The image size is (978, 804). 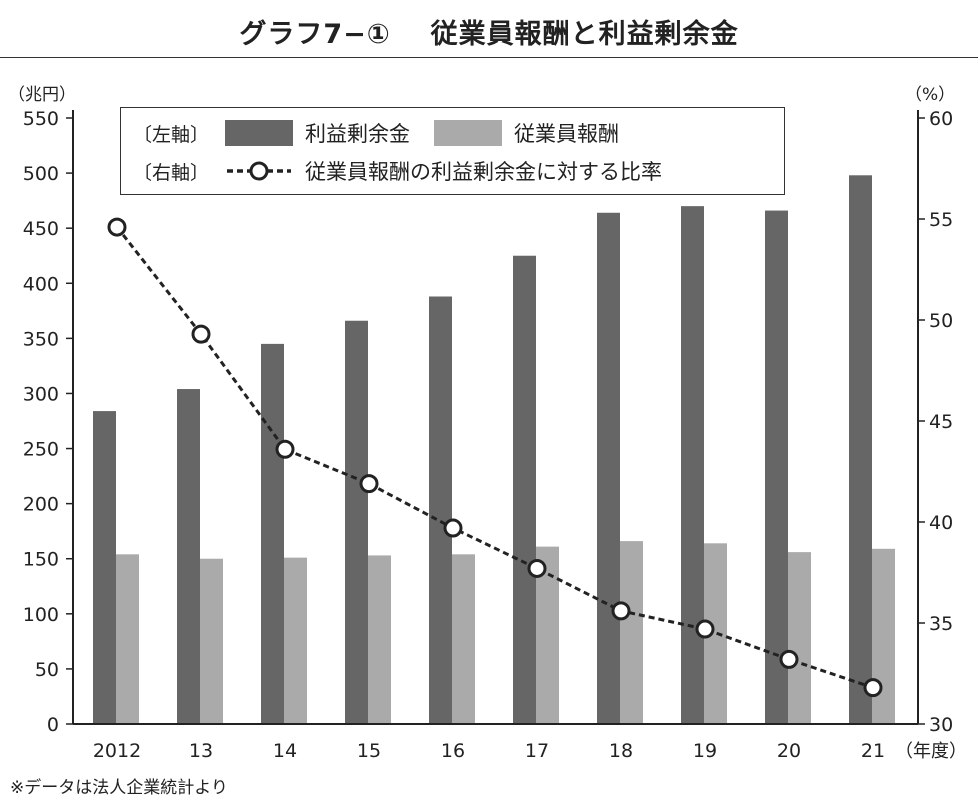 What do you see at coordinates (171, 134) in the screenshot?
I see `legend-left-axis-label: 〔左軸〕` at bounding box center [171, 134].